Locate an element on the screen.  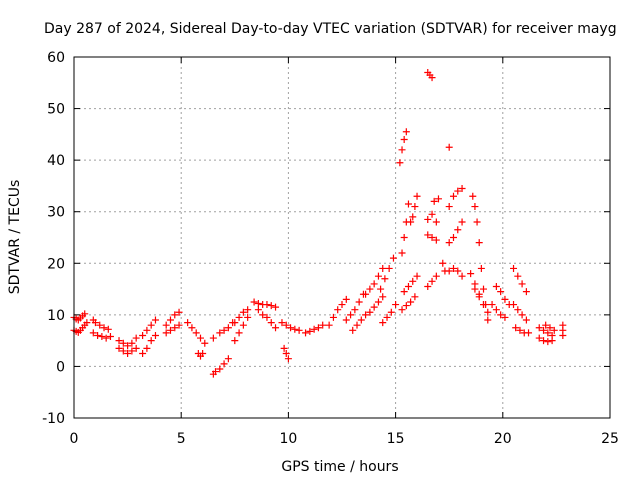
data-point-sat-ak is located at coordinates (428, 286).